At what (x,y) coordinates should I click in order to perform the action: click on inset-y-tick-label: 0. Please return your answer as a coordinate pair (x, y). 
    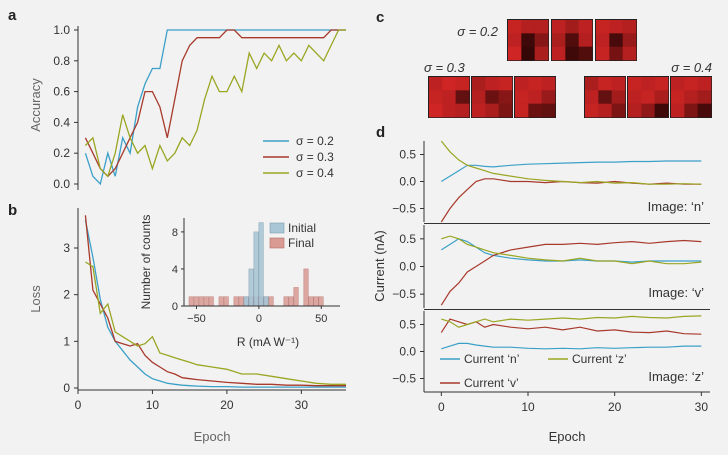
    Looking at the image, I should click on (175, 307).